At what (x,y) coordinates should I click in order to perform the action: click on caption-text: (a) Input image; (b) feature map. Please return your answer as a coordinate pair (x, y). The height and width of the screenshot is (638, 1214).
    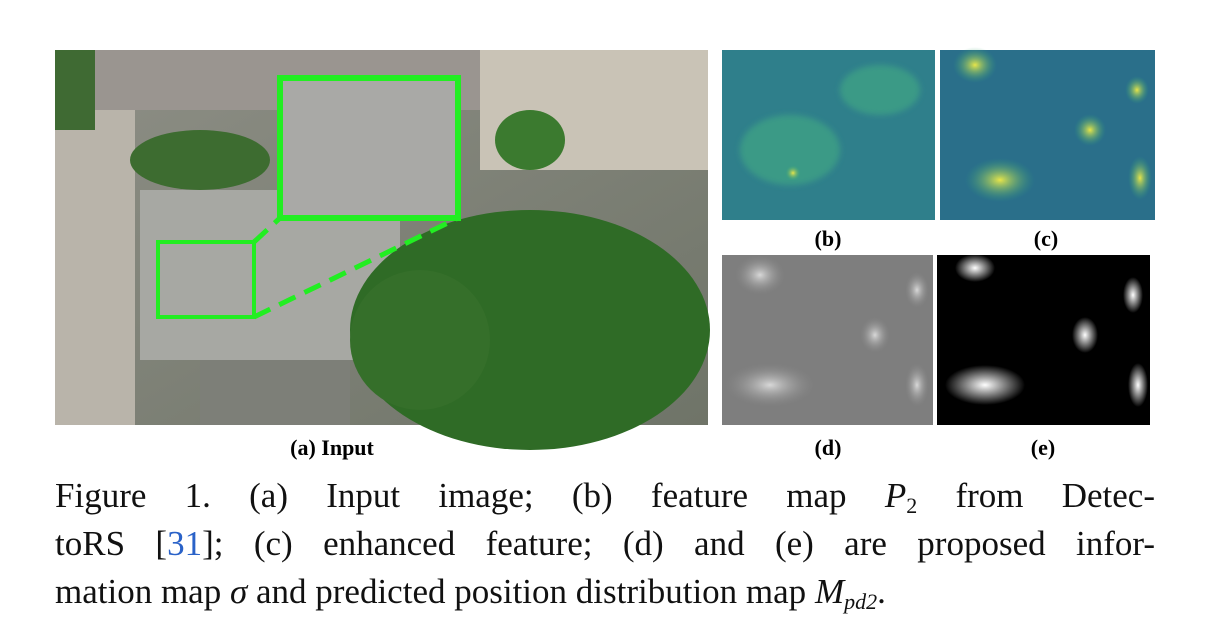
    Looking at the image, I should click on (548, 495).